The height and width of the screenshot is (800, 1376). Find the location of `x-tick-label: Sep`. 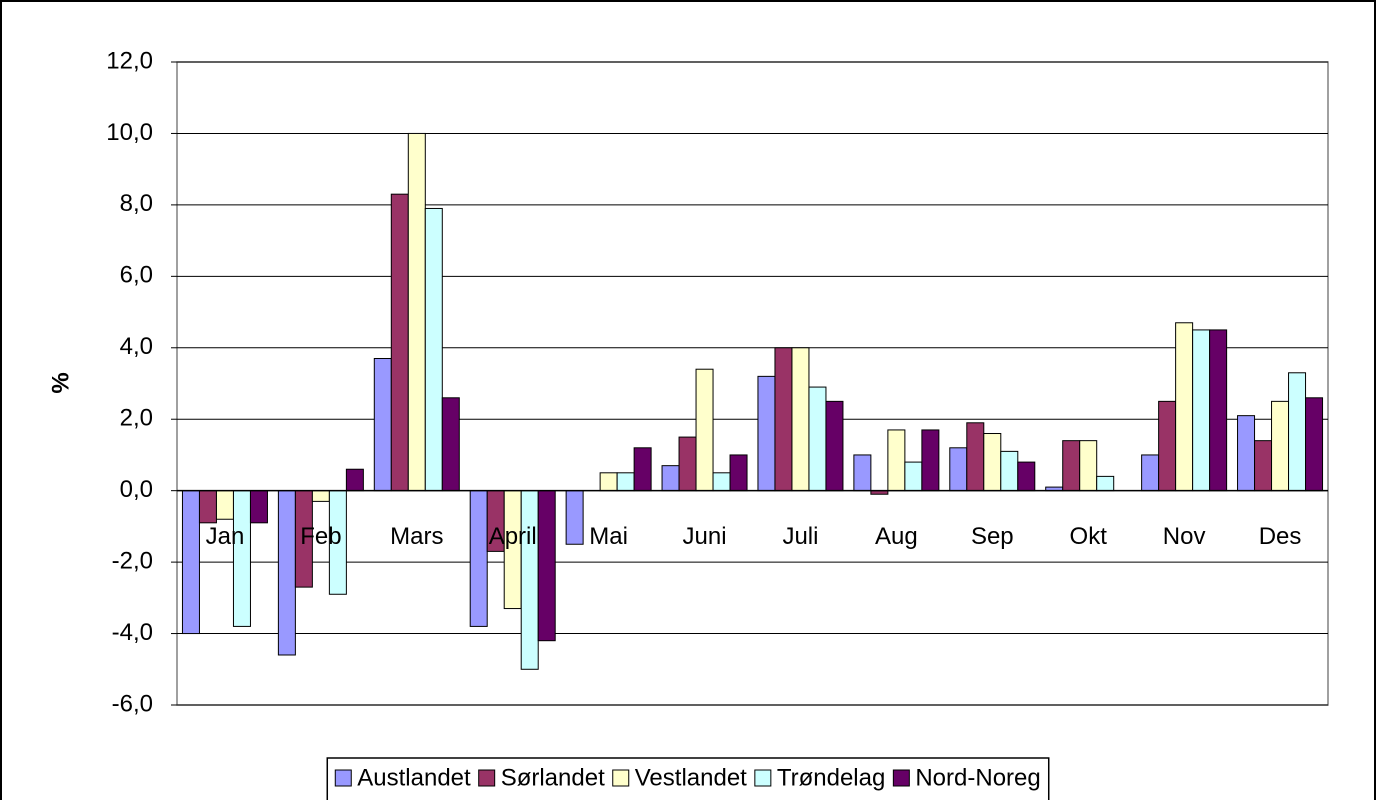

x-tick-label: Sep is located at coordinates (992, 536).